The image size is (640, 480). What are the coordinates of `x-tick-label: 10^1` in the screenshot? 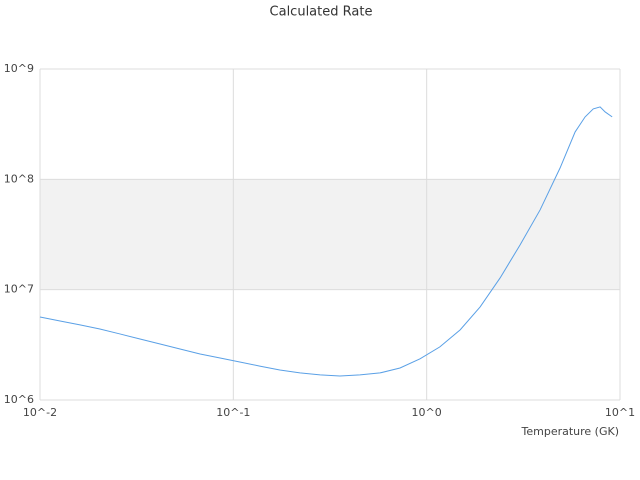 It's located at (620, 412).